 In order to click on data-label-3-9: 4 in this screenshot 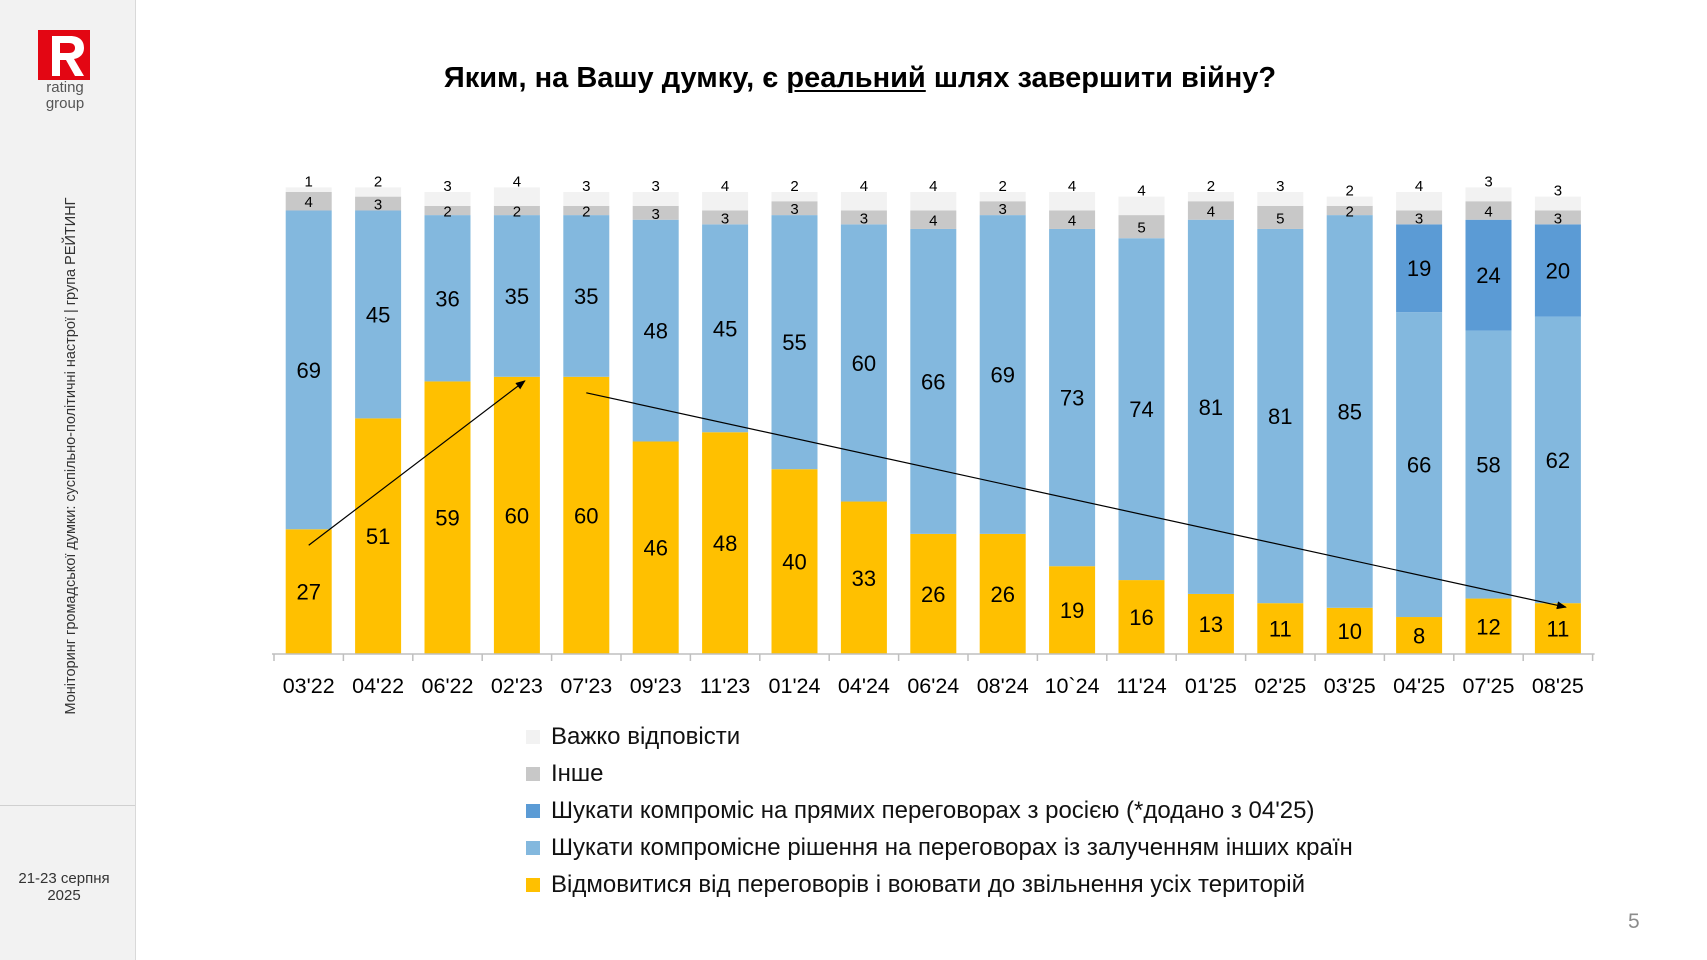, I will do `click(933, 221)`.